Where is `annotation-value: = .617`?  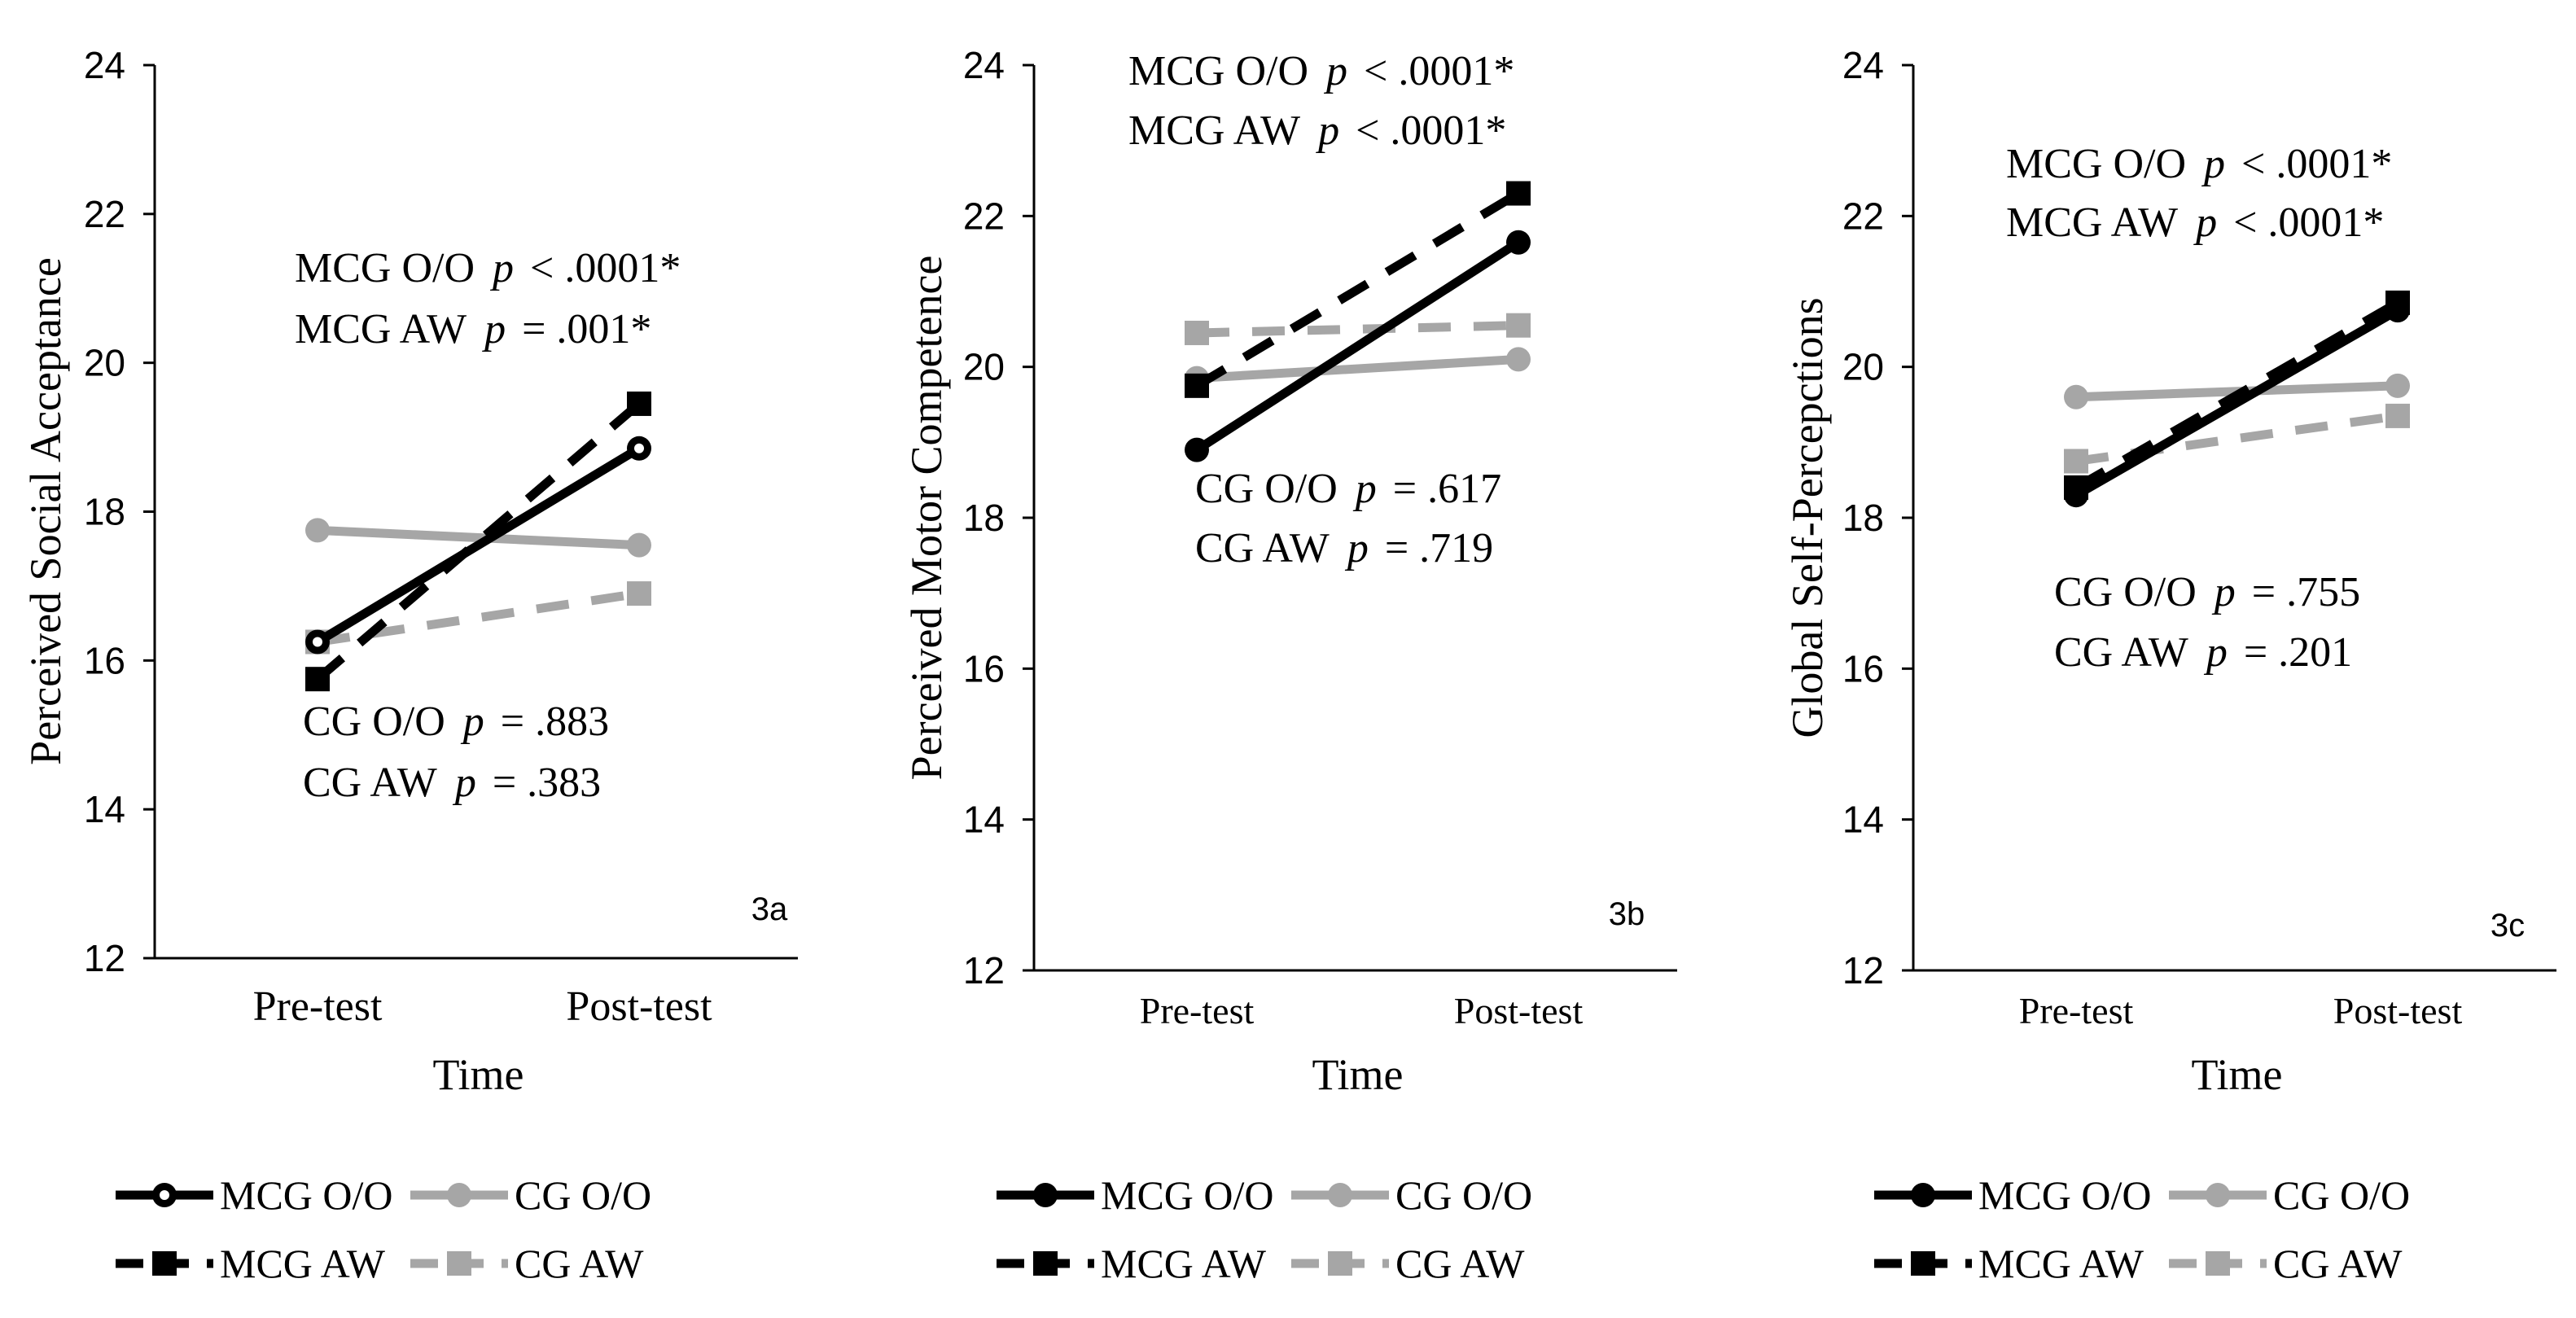 annotation-value: = .617 is located at coordinates (1447, 489).